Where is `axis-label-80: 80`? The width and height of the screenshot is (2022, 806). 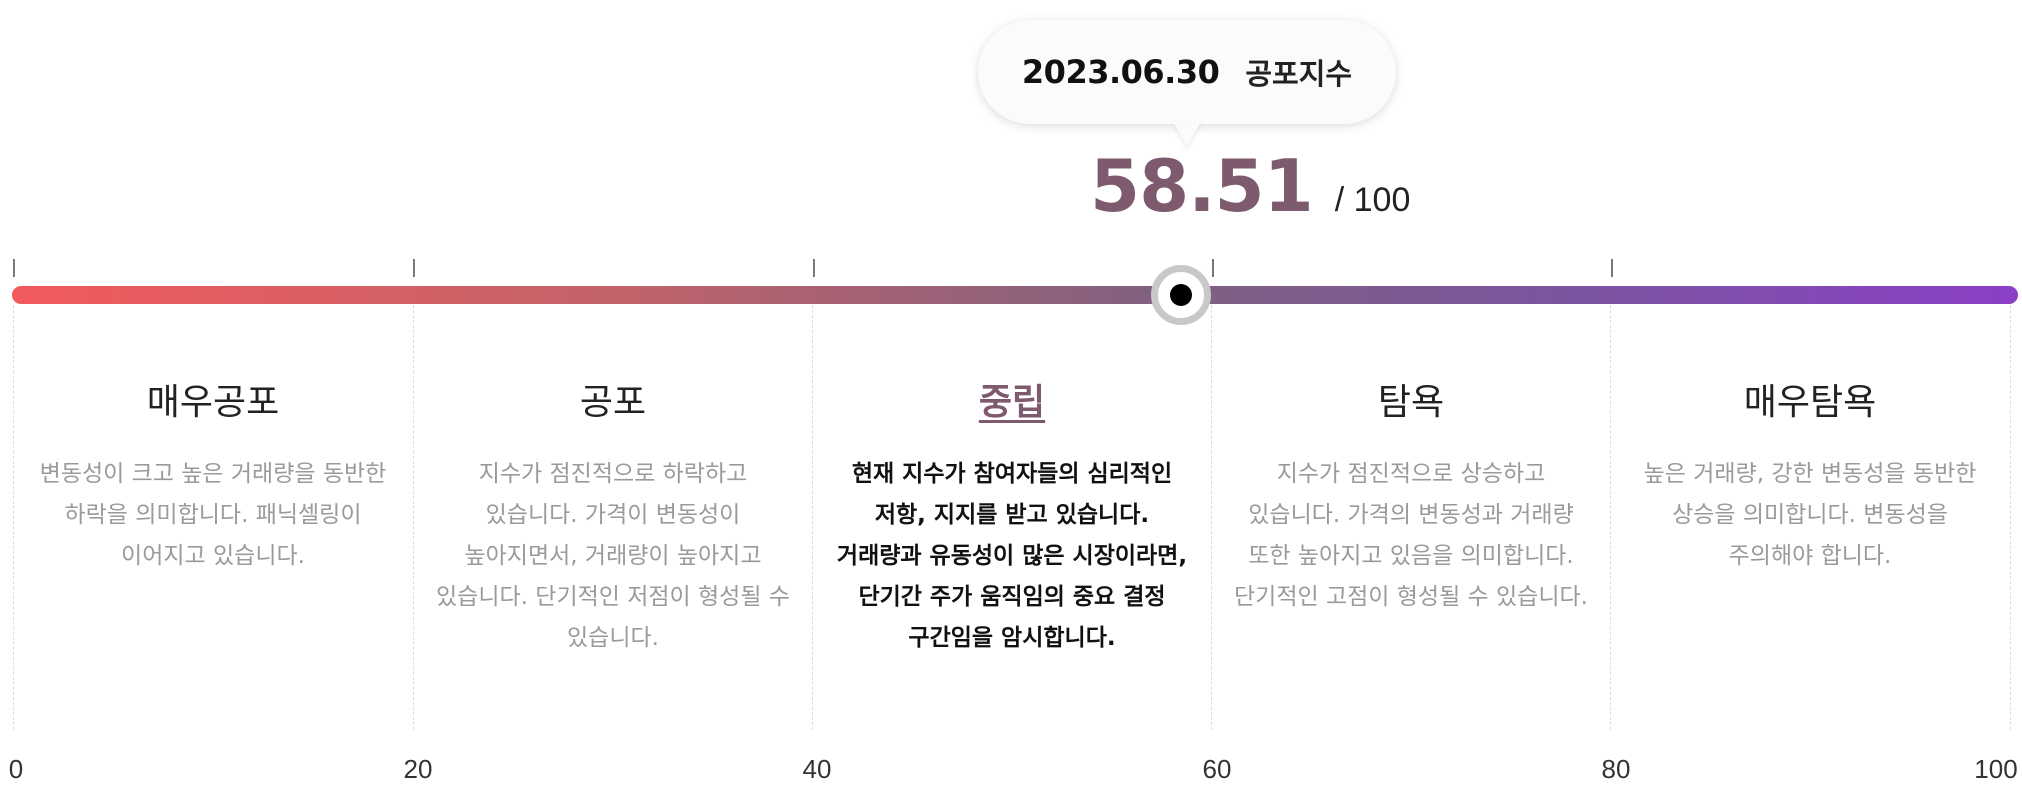
axis-label-80: 80 is located at coordinates (1616, 769).